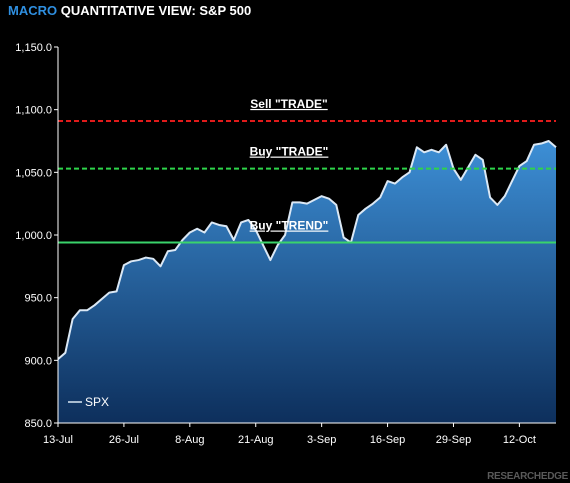 This screenshot has height=483, width=570. Describe the element at coordinates (154, 10) in the screenshot. I see `title-rest: QUANTITATIVE VIEW: S&P 500` at that location.